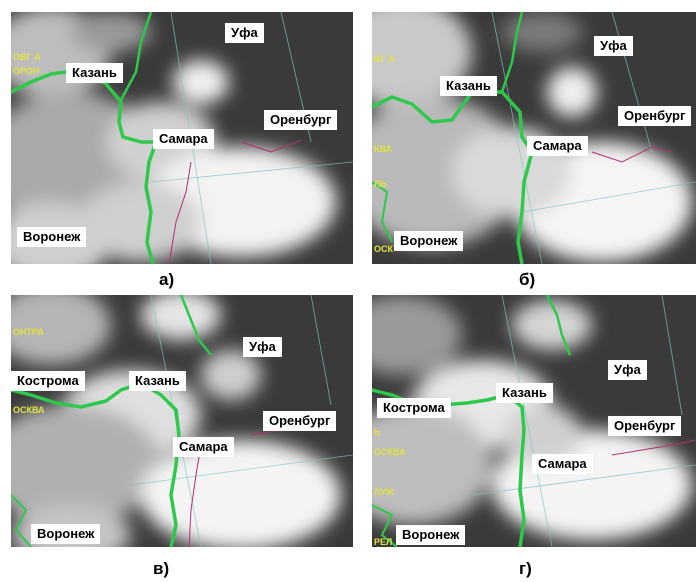 This screenshot has width=697, height=582. I want to click on svg-text: ЛЬ, so click(380, 184).